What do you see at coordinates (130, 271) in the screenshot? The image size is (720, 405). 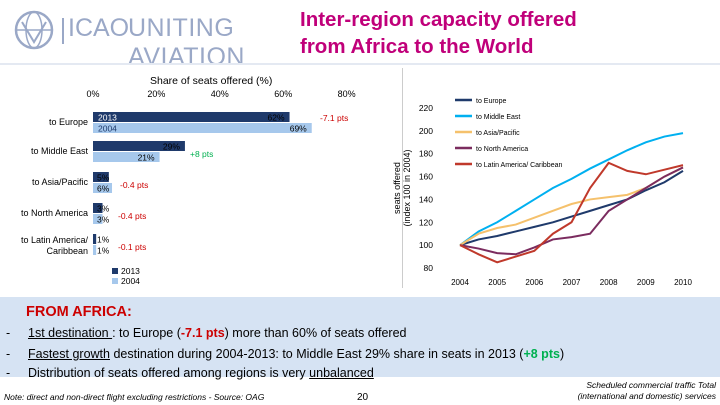 I see `legend-label: 2013` at bounding box center [130, 271].